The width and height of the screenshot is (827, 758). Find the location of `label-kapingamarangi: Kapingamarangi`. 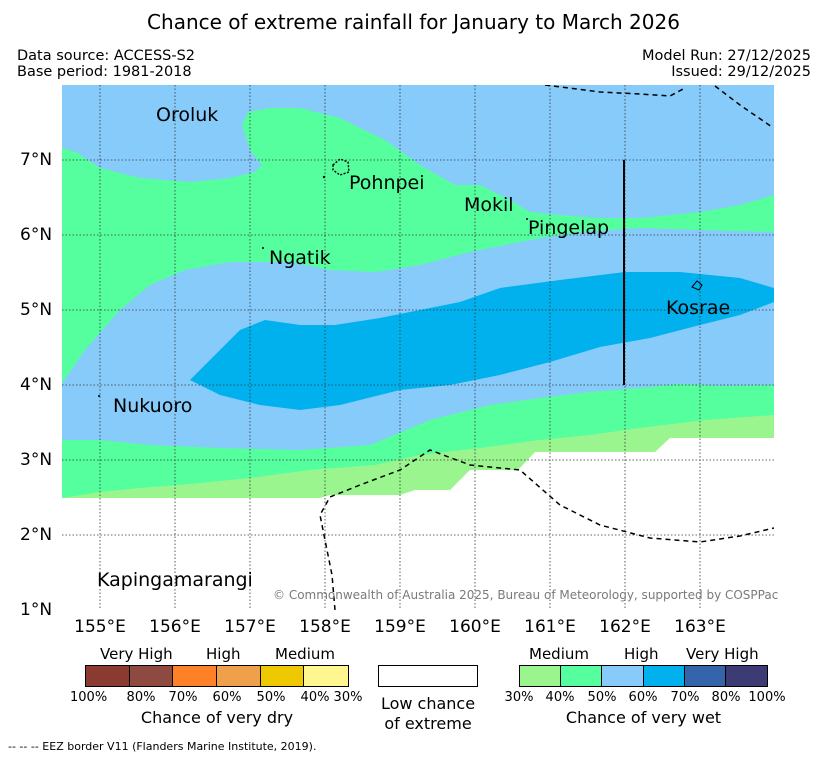

label-kapingamarangi: Kapingamarangi is located at coordinates (175, 580).